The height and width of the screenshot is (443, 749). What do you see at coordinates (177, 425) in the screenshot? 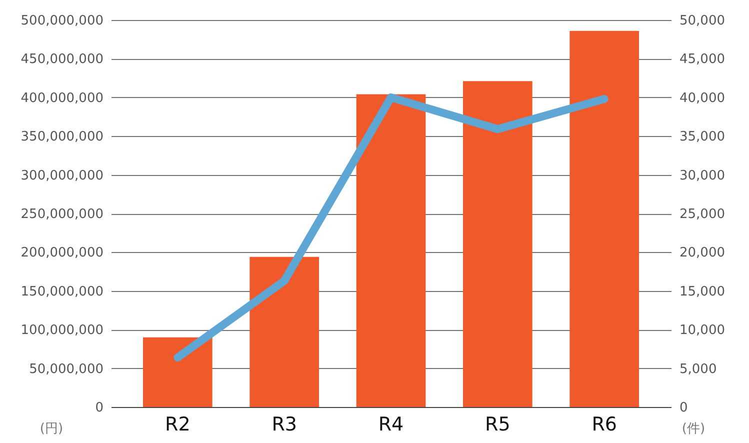
I see `x-tick-label: R2` at bounding box center [177, 425].